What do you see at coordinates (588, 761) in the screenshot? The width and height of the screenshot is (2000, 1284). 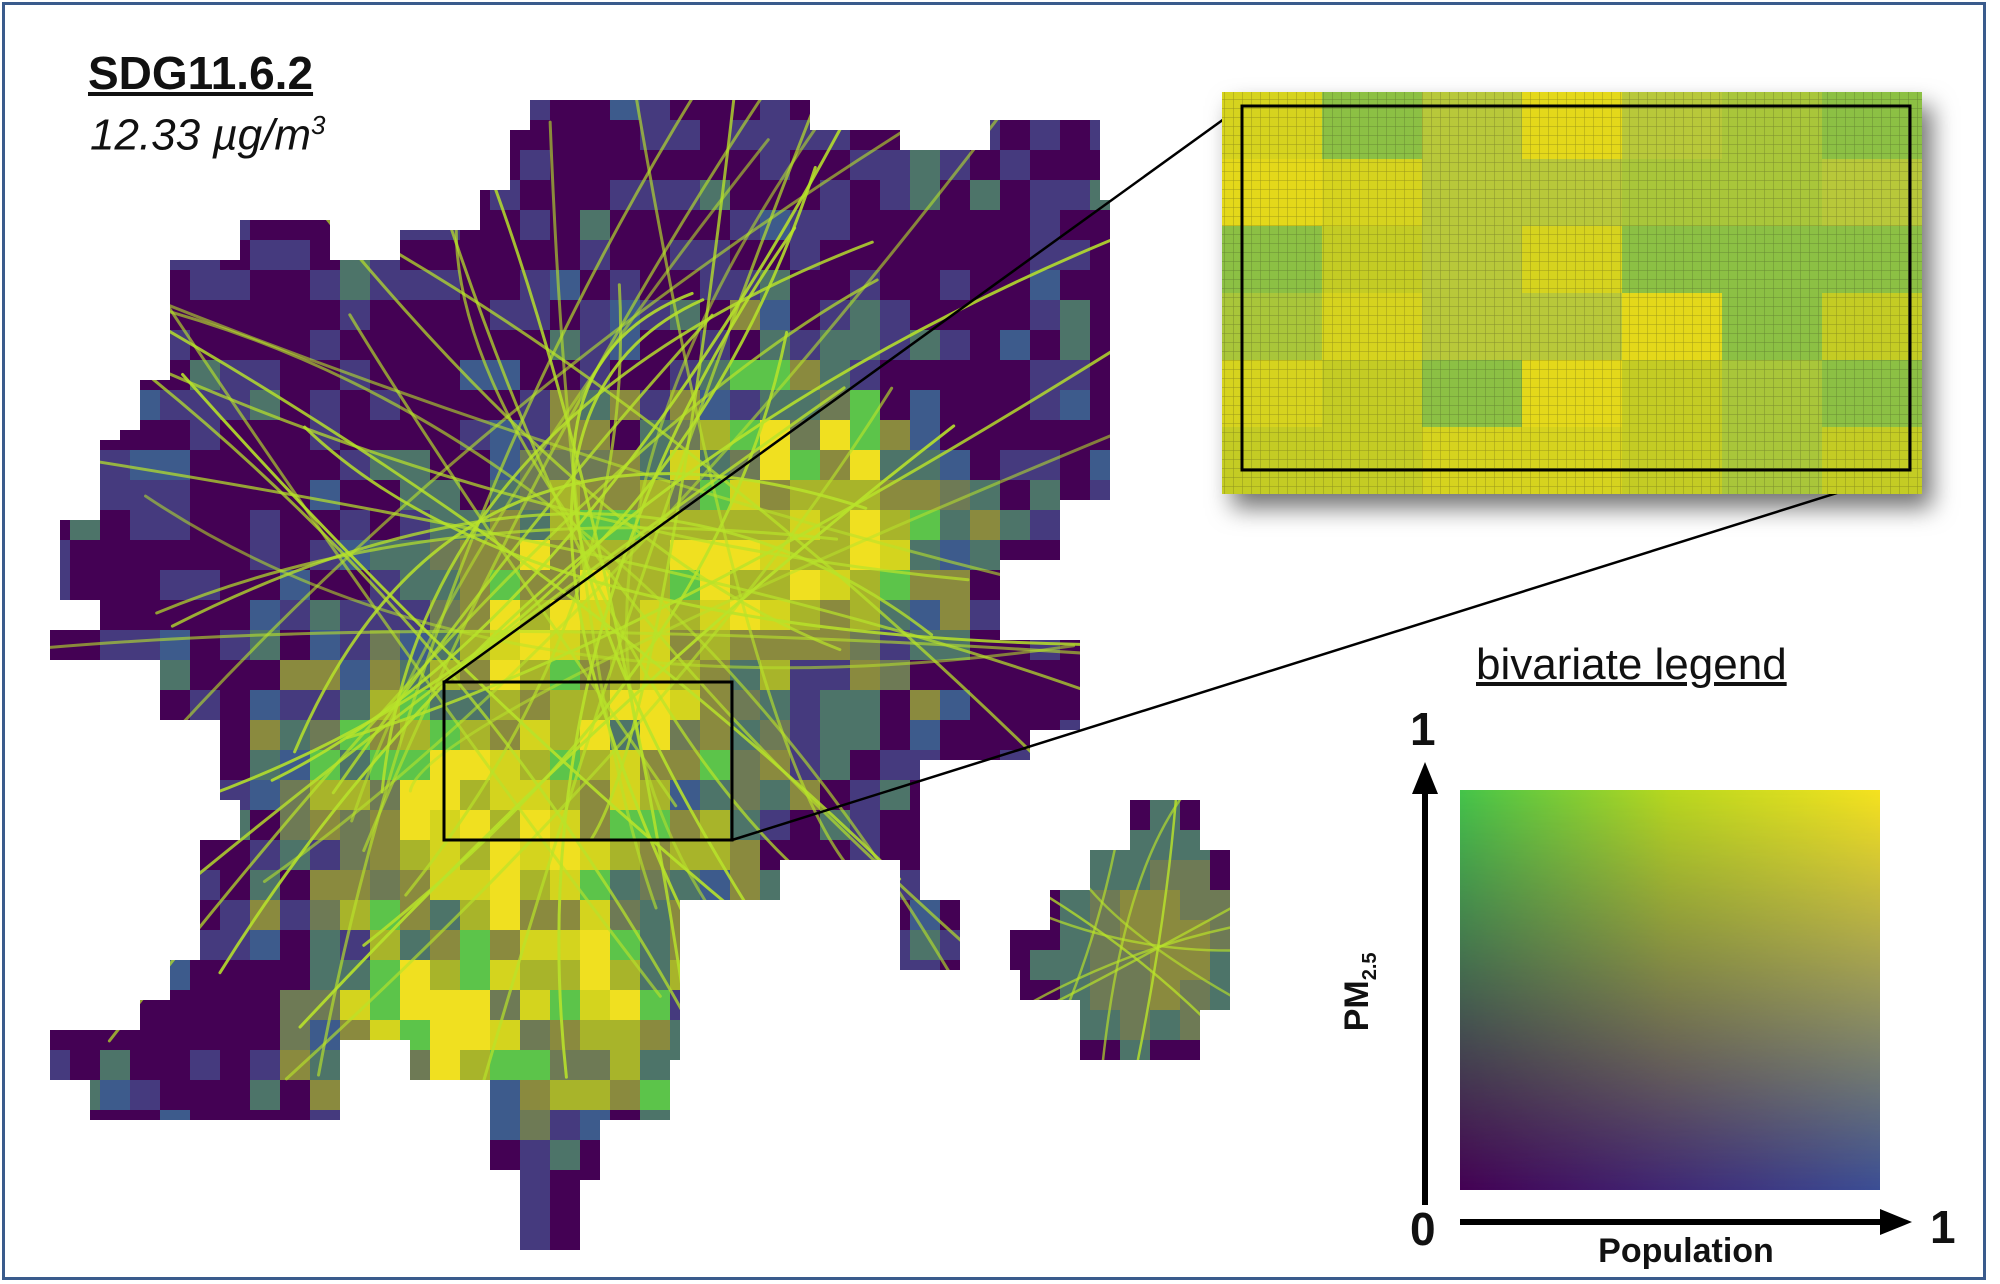 I see `zoom-box` at bounding box center [588, 761].